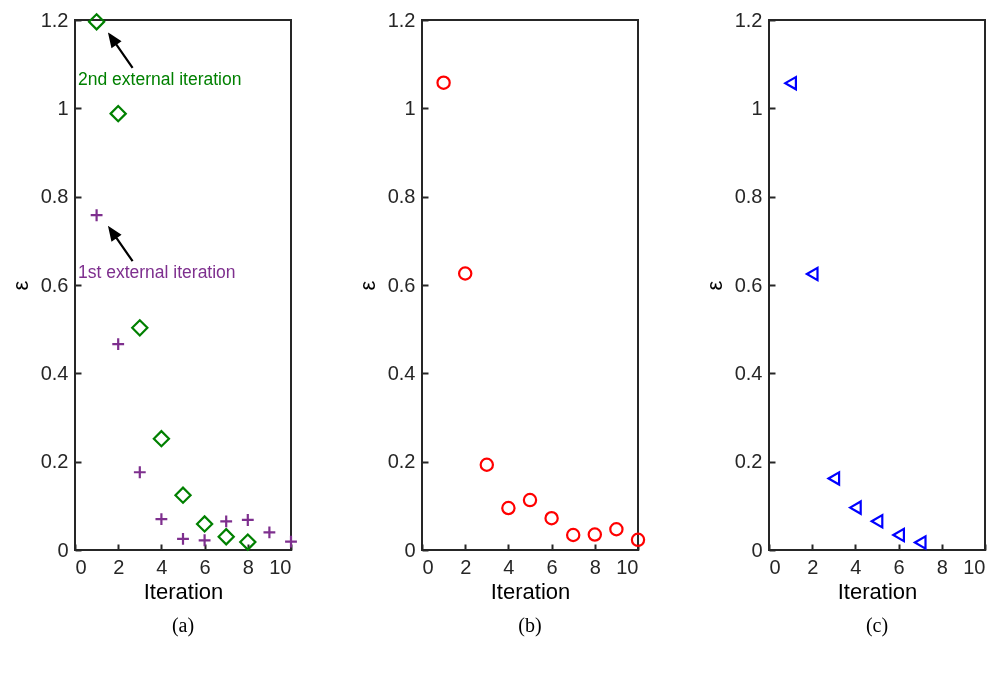 The image size is (1001, 687). What do you see at coordinates (157, 272) in the screenshot?
I see `annotation: 1st external iteration` at bounding box center [157, 272].